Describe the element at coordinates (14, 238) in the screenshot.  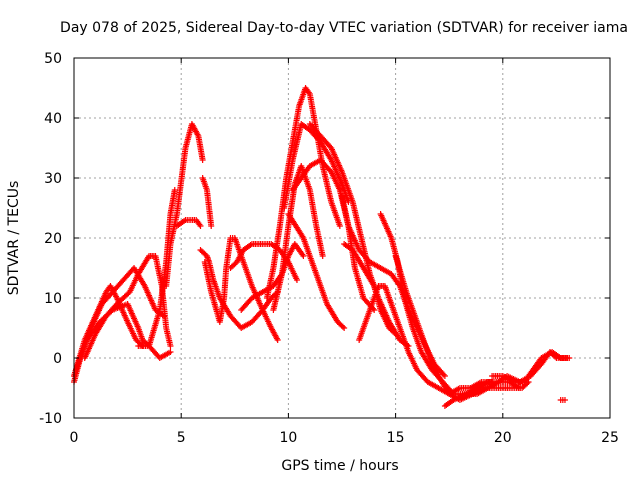
I see `y-axis-label: SDTVAR / TECUs` at that location.